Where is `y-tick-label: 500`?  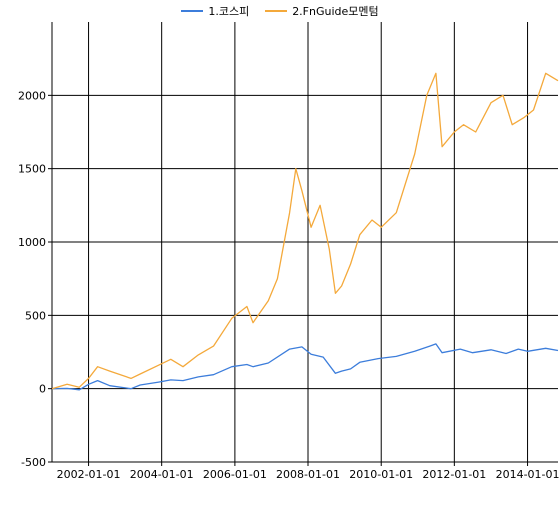 y-tick-label: 500 is located at coordinates (35, 315).